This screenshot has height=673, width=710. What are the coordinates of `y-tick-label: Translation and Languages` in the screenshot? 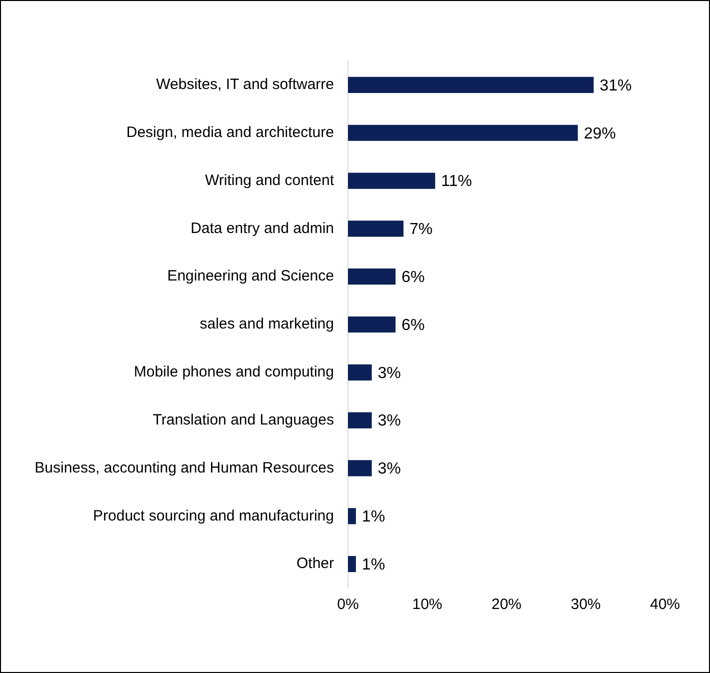 It's located at (243, 419).